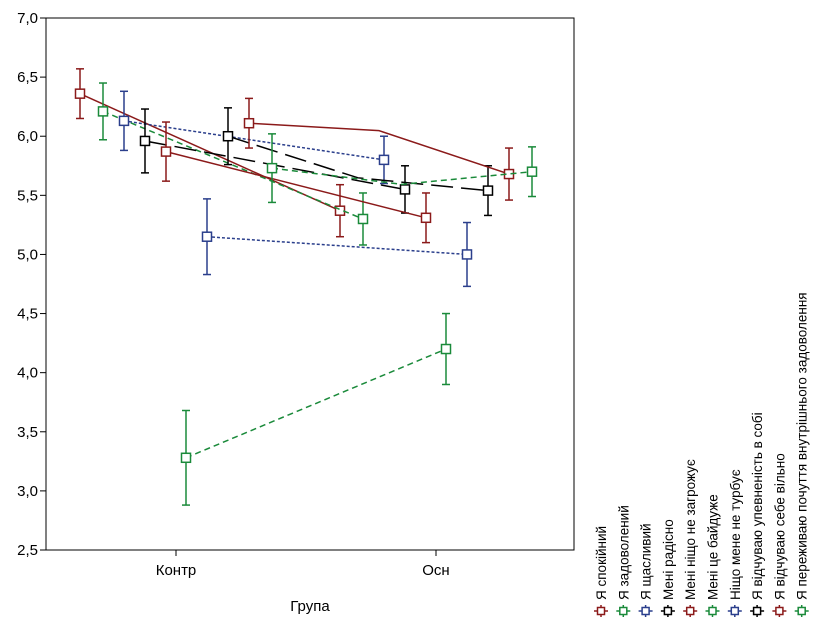  I want to click on x-tick-label: Осн, so click(435, 570).